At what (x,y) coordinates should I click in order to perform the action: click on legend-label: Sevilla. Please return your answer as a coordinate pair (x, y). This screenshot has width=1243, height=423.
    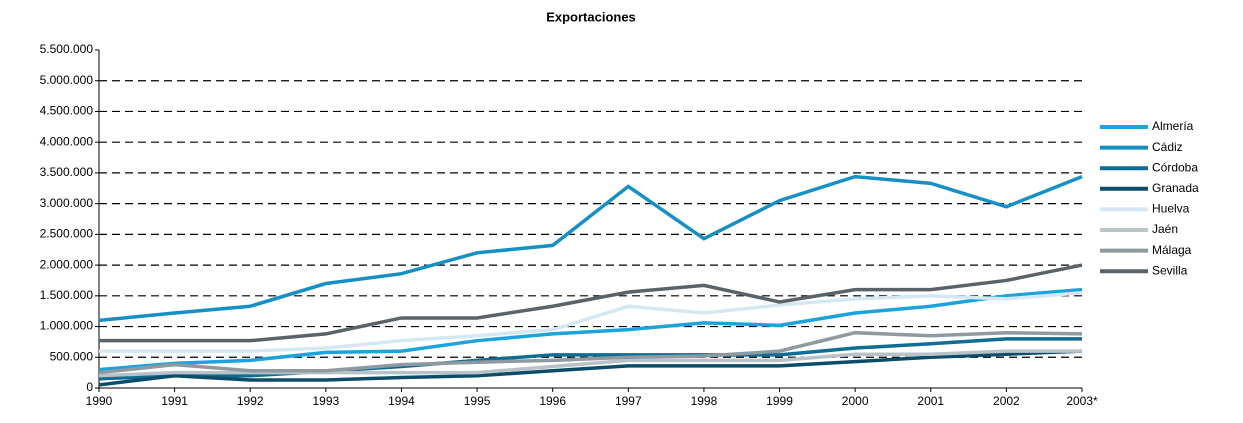
    Looking at the image, I should click on (1170, 270).